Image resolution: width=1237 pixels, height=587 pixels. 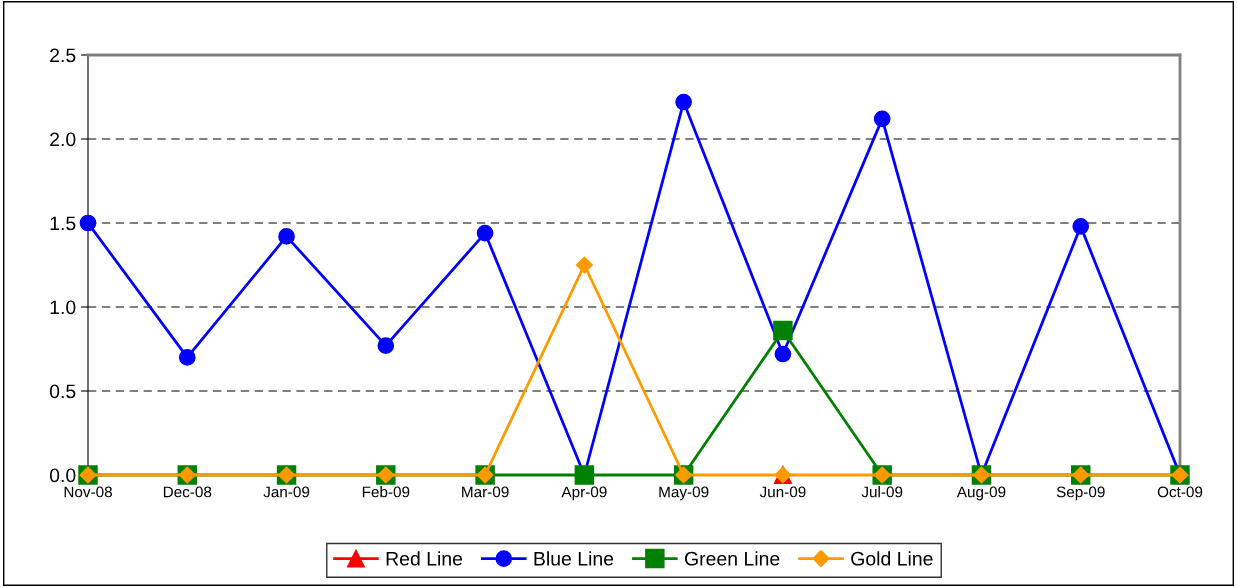 What do you see at coordinates (63, 139) in the screenshot?
I see `y-tick-label: 2.0` at bounding box center [63, 139].